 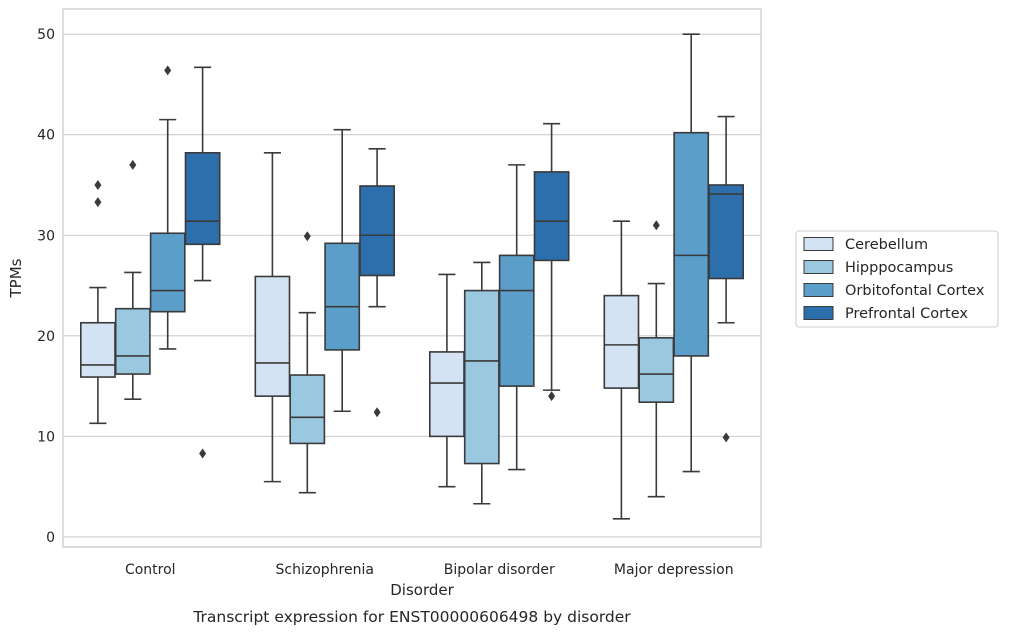 I want to click on y-tick-label: 40, so click(x=46, y=136).